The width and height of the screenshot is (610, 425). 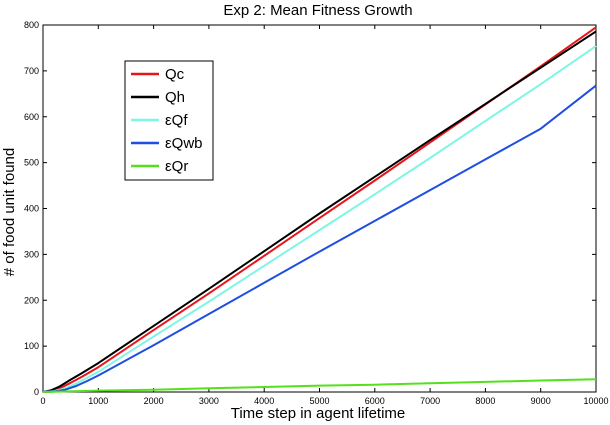 I want to click on y-tick-label: 100, so click(x=31, y=346).